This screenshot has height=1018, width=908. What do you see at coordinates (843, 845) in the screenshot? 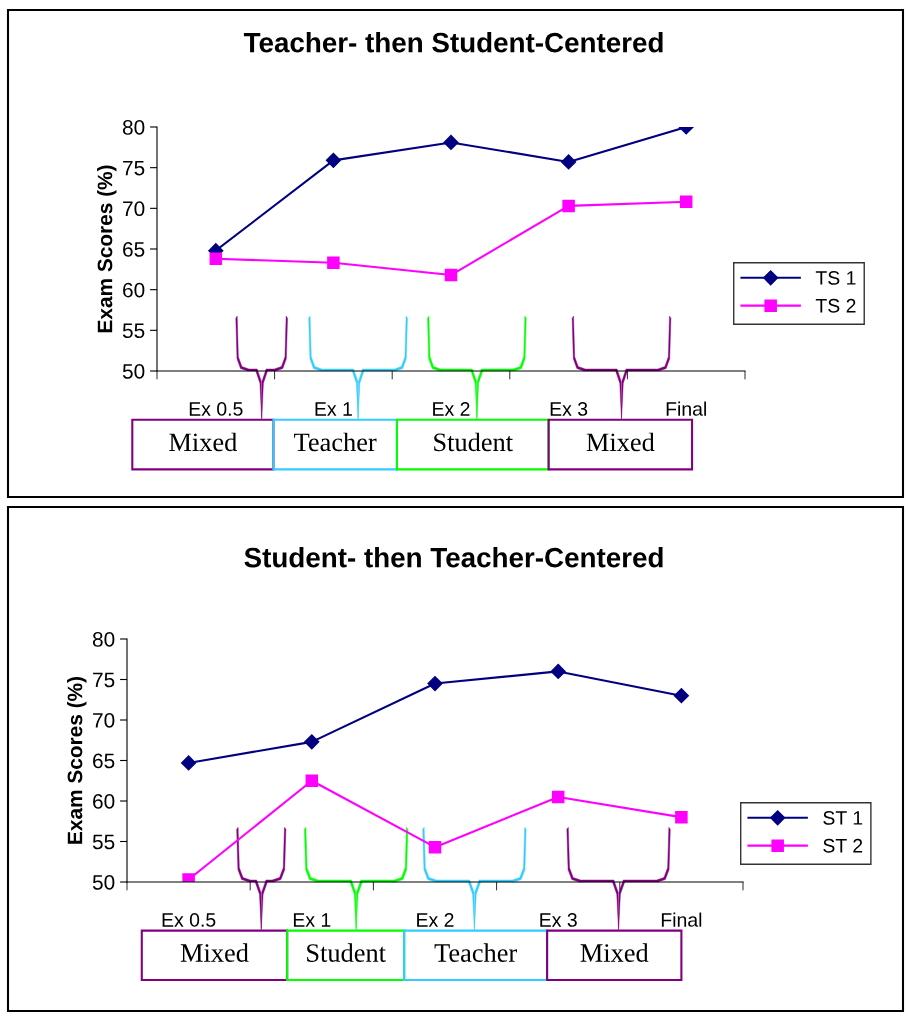
I see `legend-label: ST 2` at bounding box center [843, 845].